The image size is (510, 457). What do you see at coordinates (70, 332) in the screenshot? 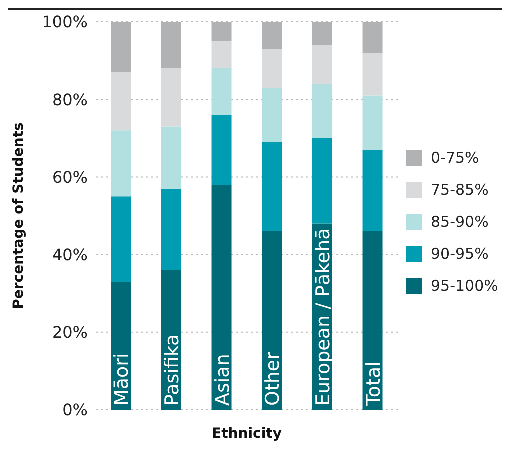
I see `y-tick-label: 20%` at bounding box center [70, 332].